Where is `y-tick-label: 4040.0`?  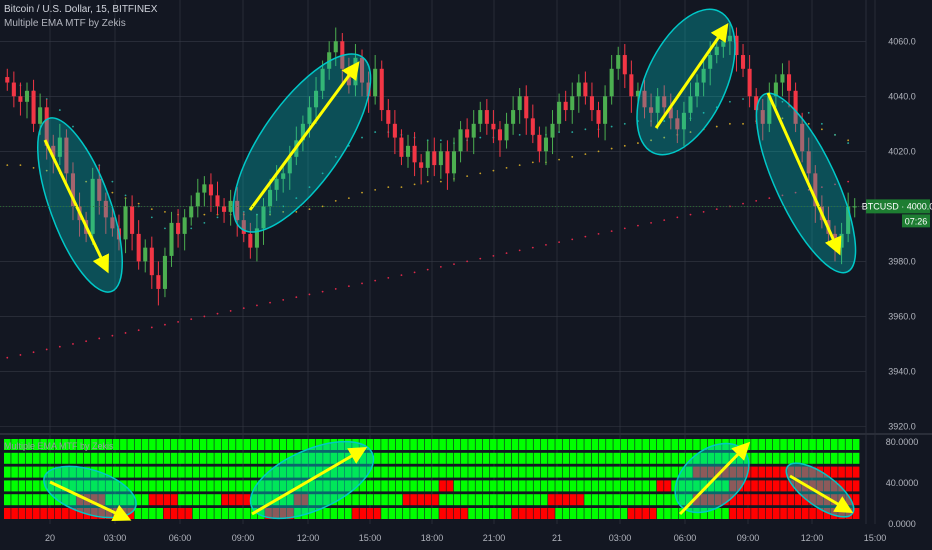
y-tick-label: 4040.0 is located at coordinates (902, 96).